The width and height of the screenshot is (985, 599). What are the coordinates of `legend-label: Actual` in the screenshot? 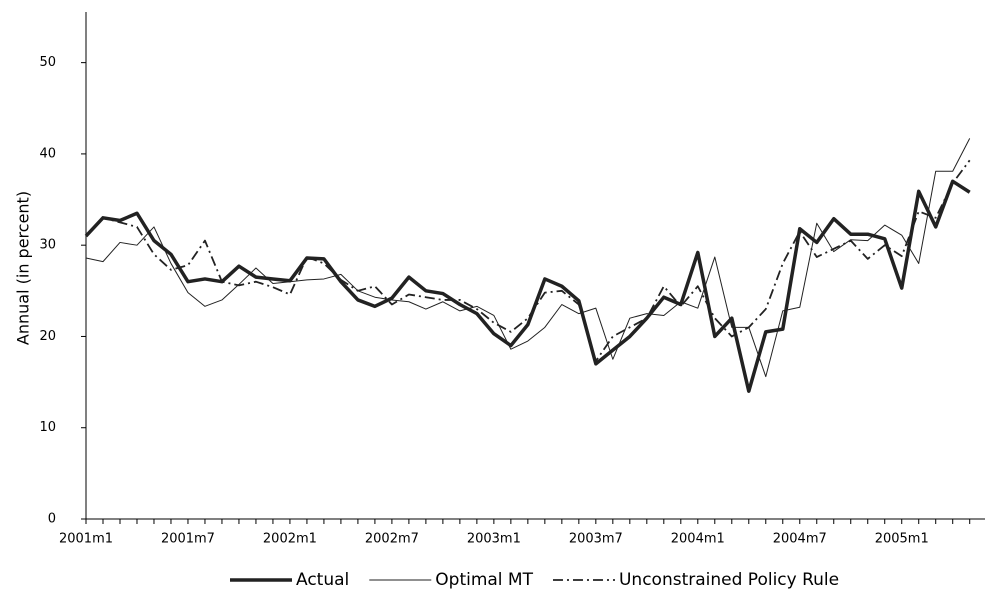 It's located at (322, 580).